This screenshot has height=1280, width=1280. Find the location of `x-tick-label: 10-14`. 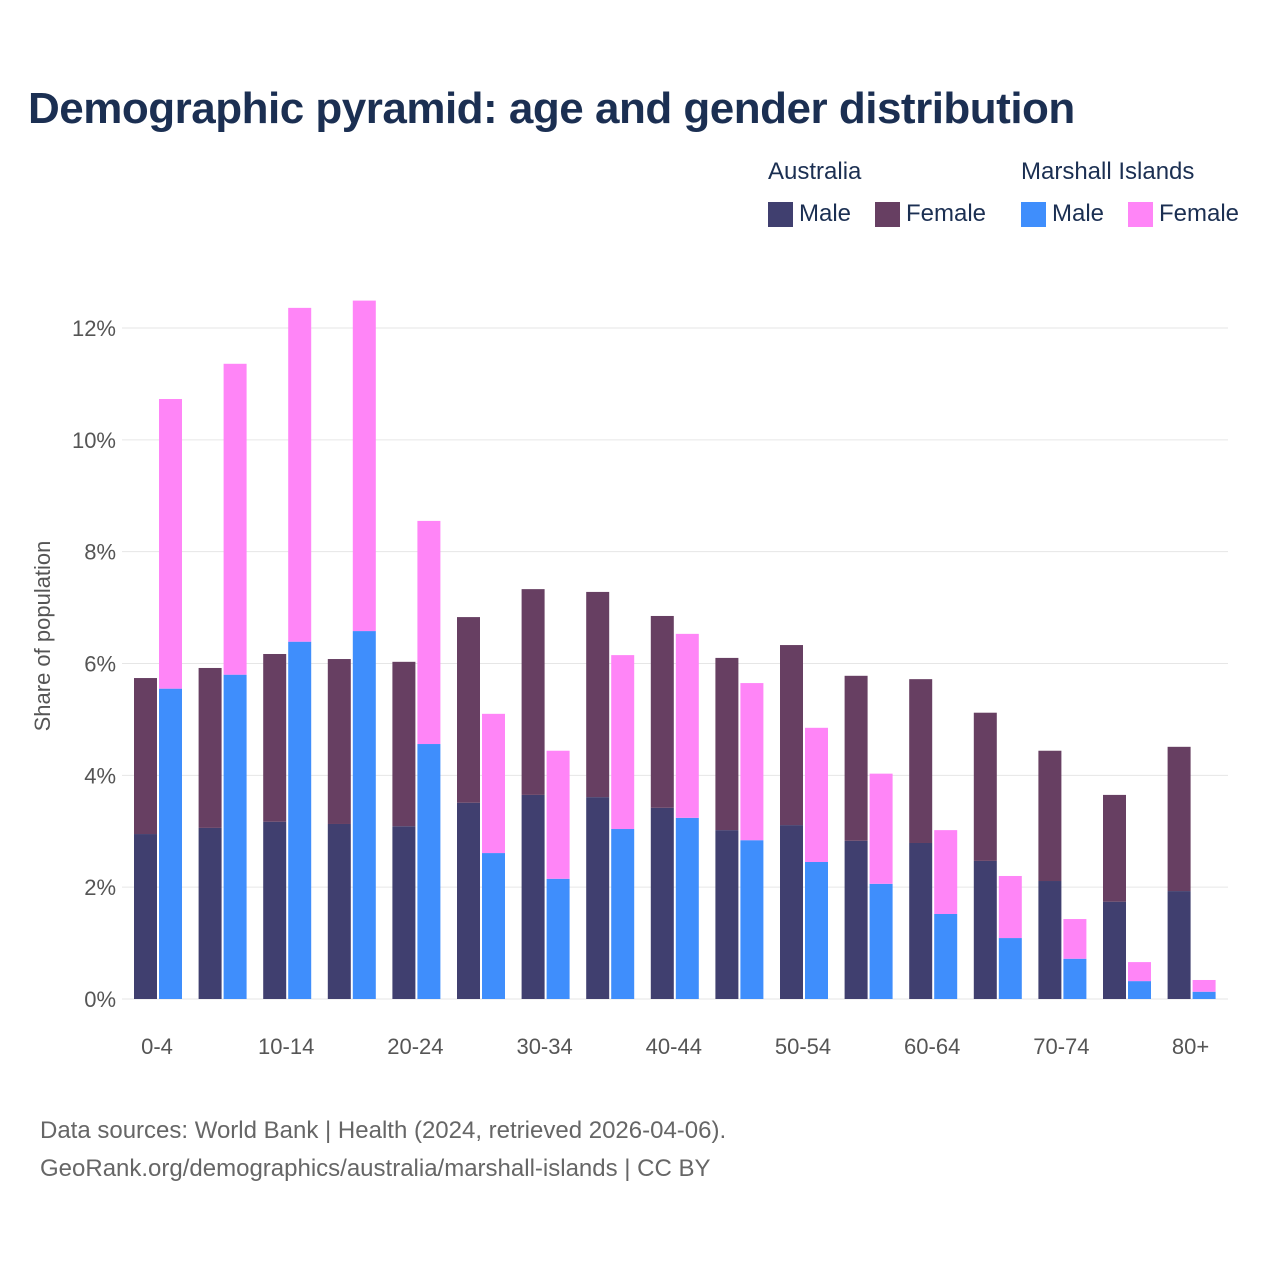

x-tick-label: 10-14 is located at coordinates (286, 1046).